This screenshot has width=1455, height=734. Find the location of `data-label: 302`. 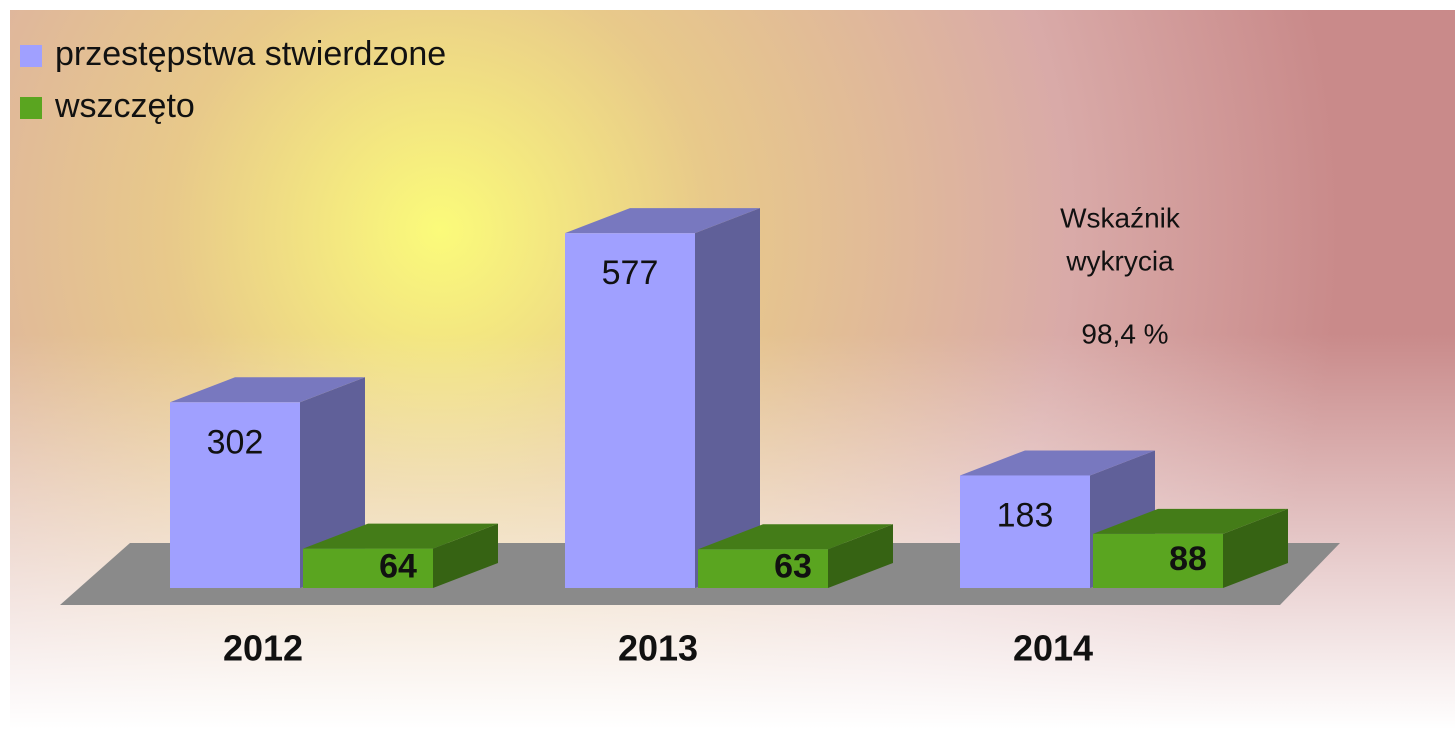

data-label: 302 is located at coordinates (235, 442).